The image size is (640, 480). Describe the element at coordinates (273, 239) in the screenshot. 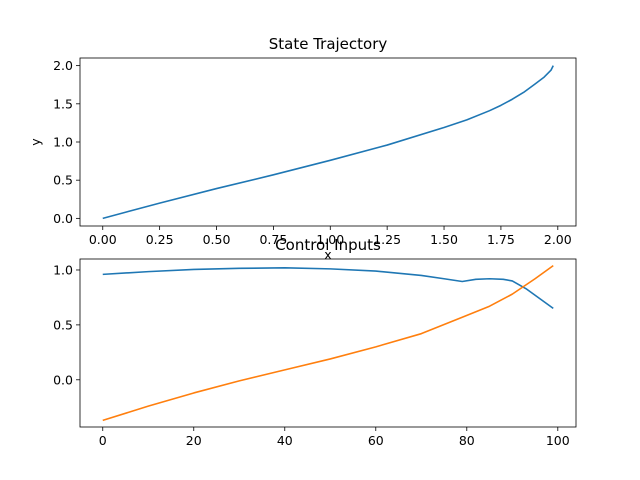

I see `x-tick-label: 0.75` at that location.